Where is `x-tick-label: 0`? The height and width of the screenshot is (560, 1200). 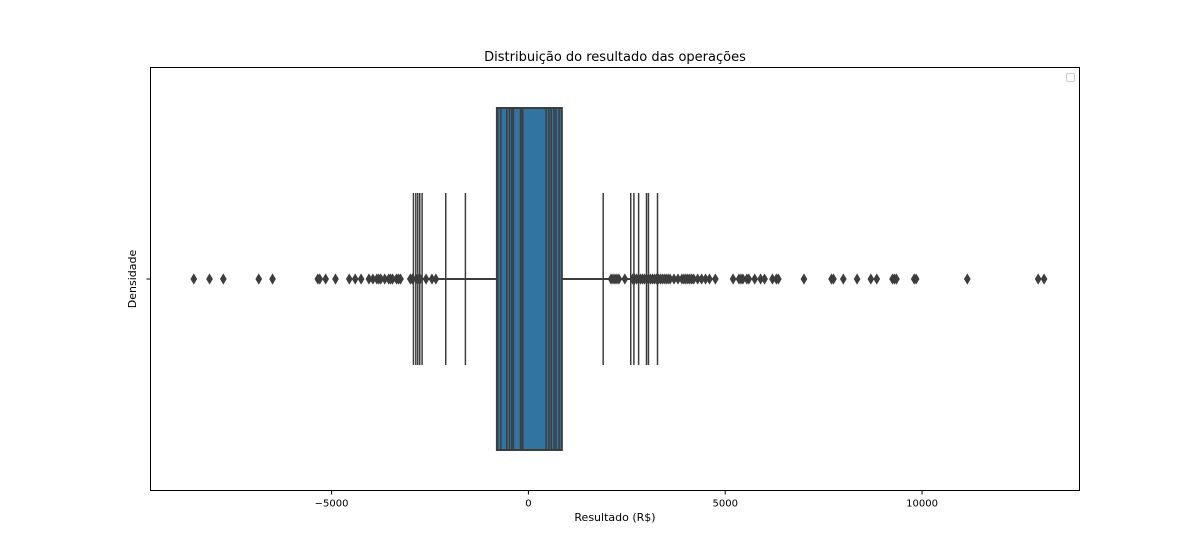
x-tick-label: 0 is located at coordinates (528, 504).